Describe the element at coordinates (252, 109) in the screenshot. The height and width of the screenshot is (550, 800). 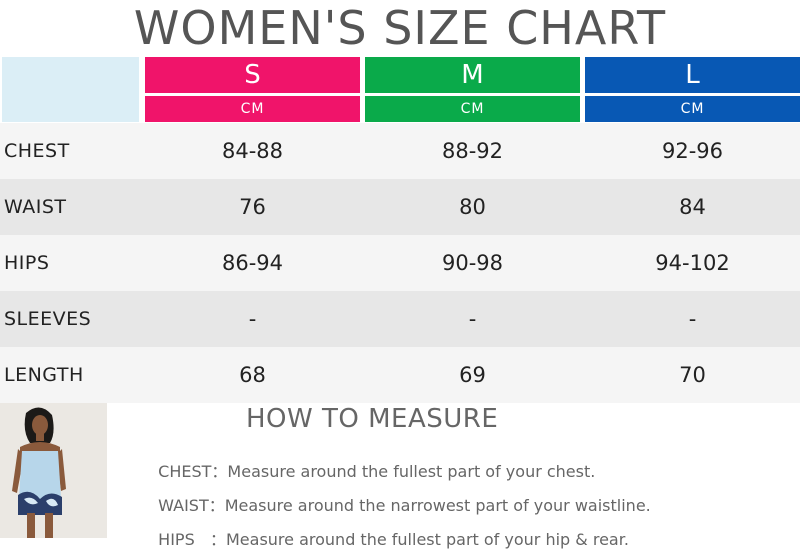
I see `unit-header-s: CM` at that location.